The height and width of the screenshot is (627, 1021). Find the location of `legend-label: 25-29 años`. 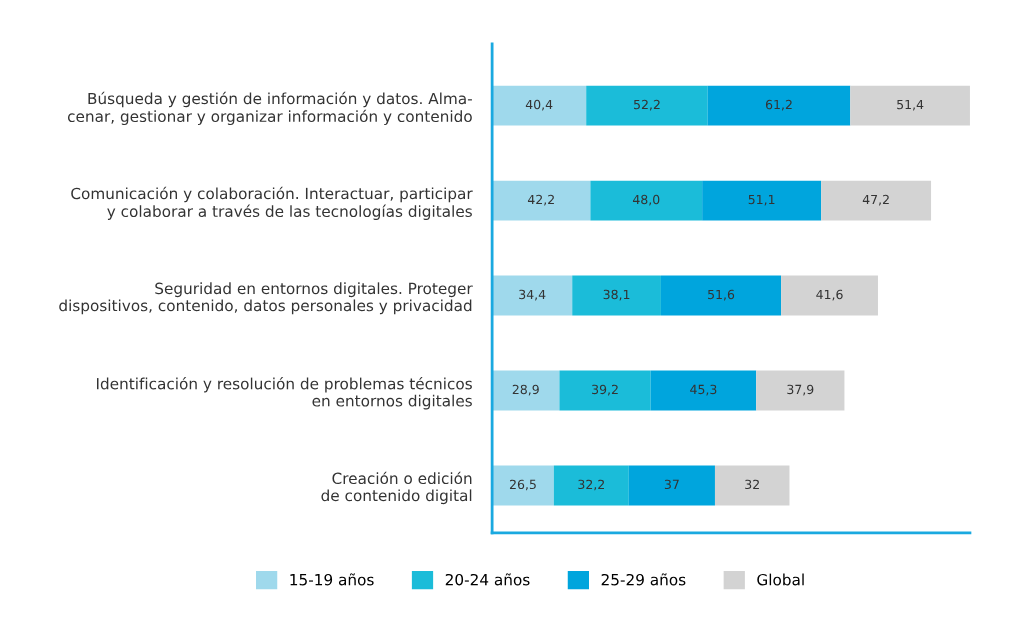

legend-label: 25-29 años is located at coordinates (643, 579).